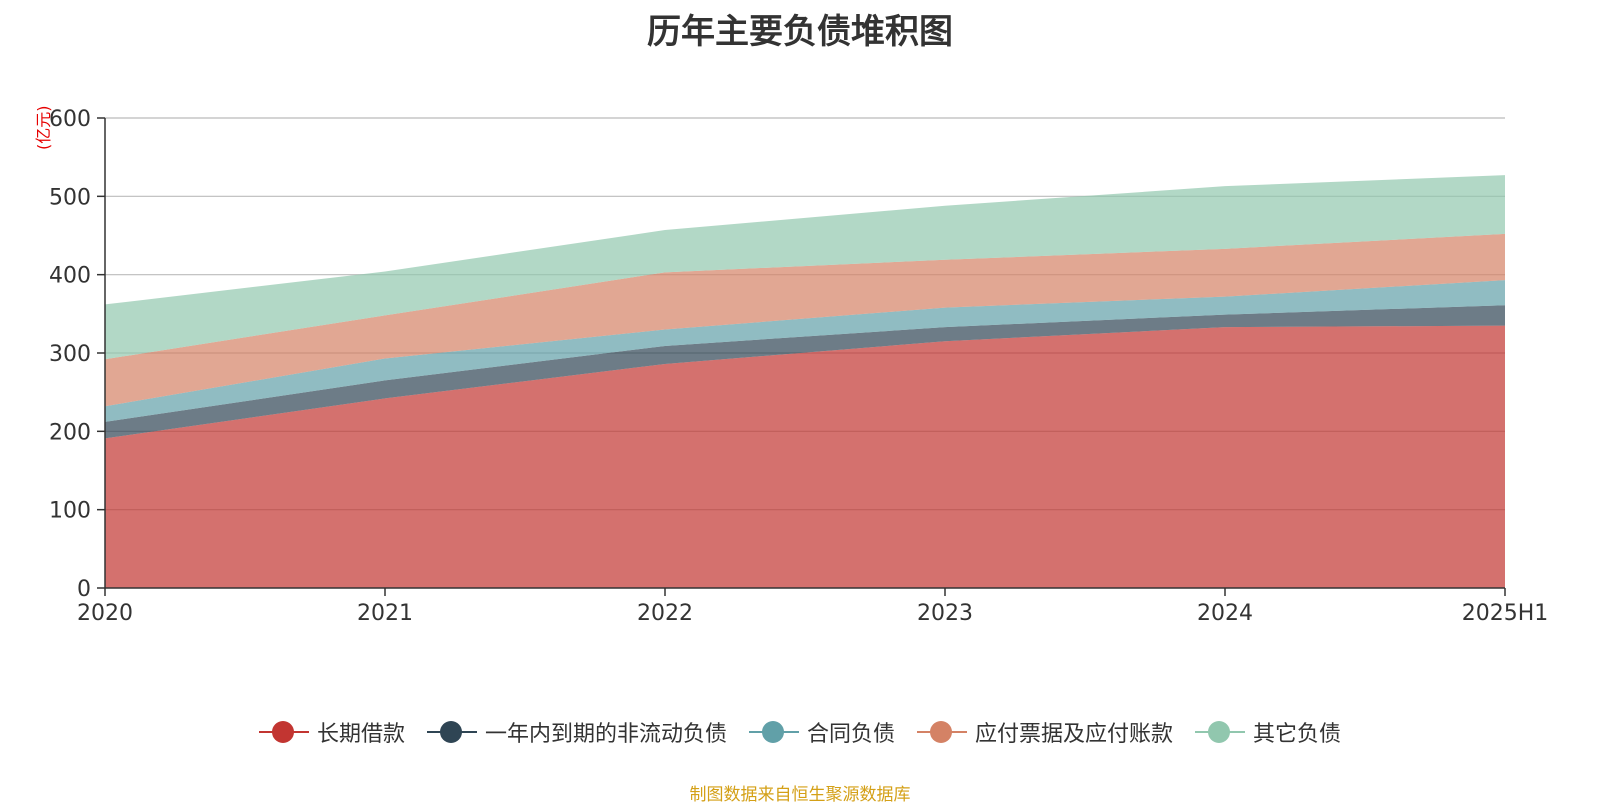 The image size is (1600, 805). I want to click on y-tick-label: 400, so click(70, 276).